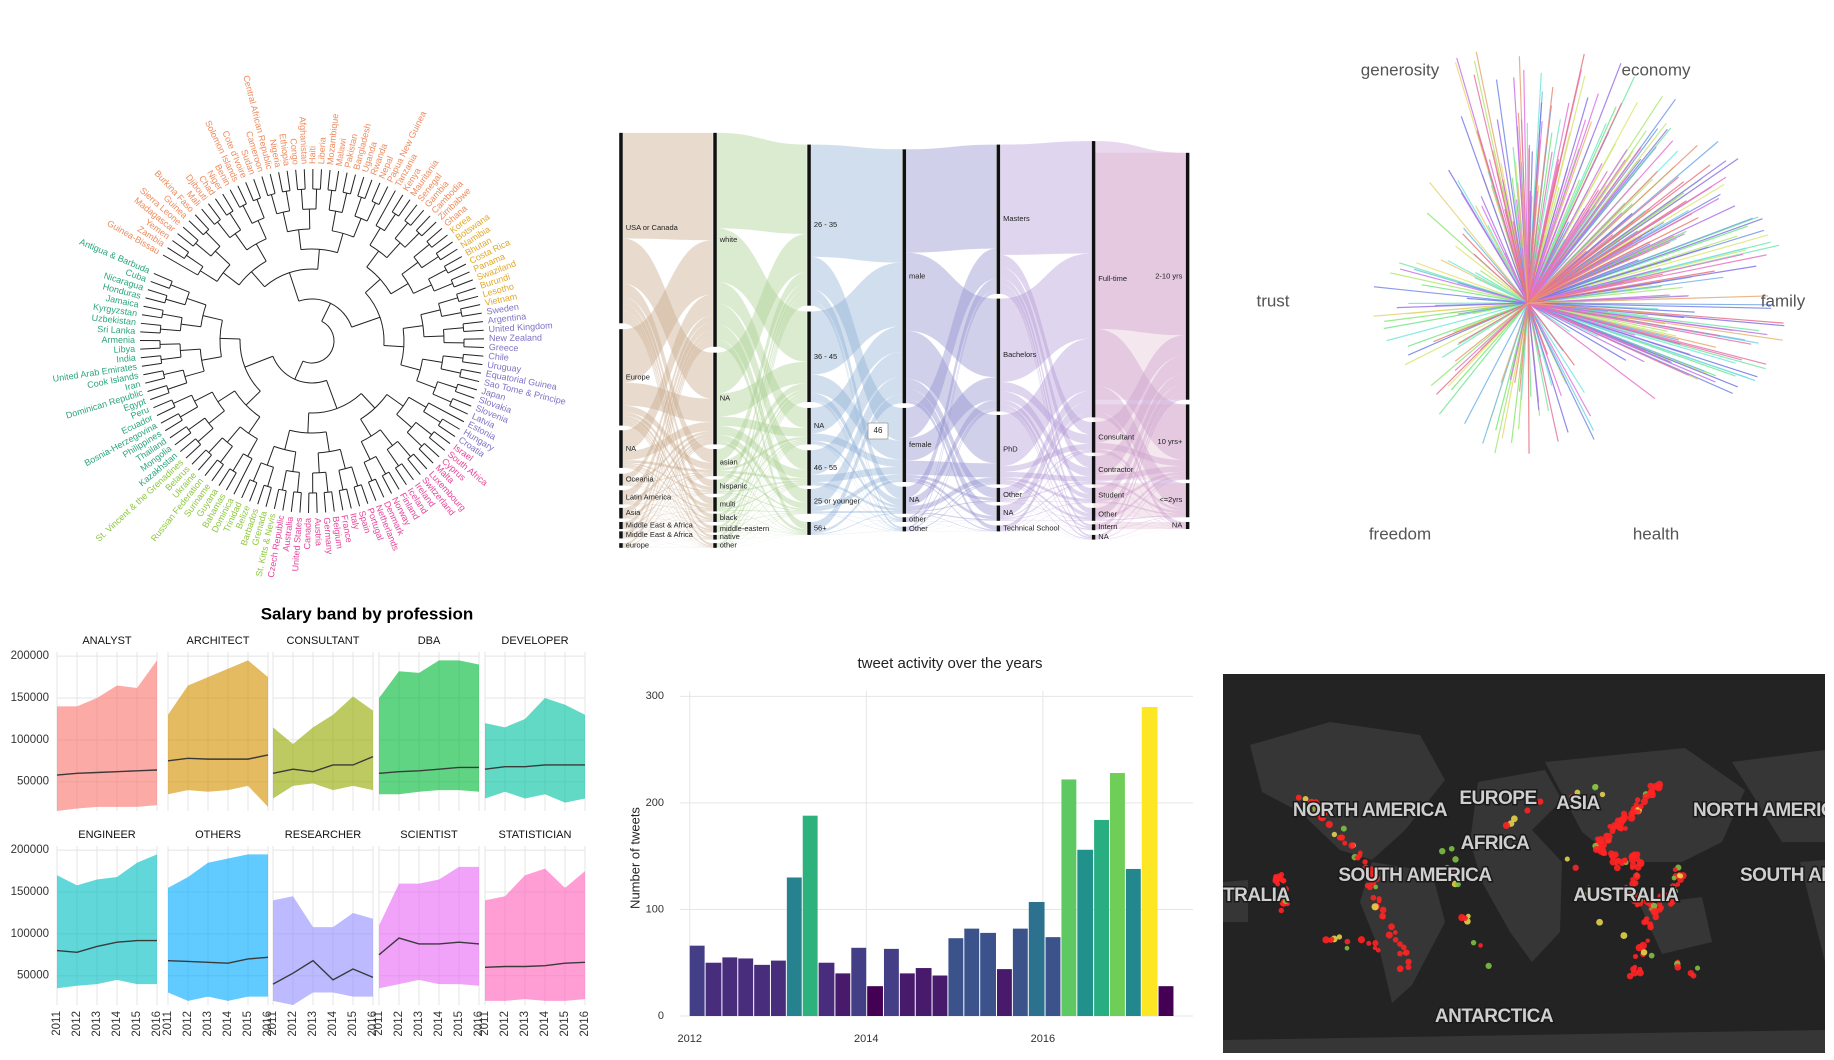  What do you see at coordinates (1524, 887) in the screenshot?
I see `land` at bounding box center [1524, 887].